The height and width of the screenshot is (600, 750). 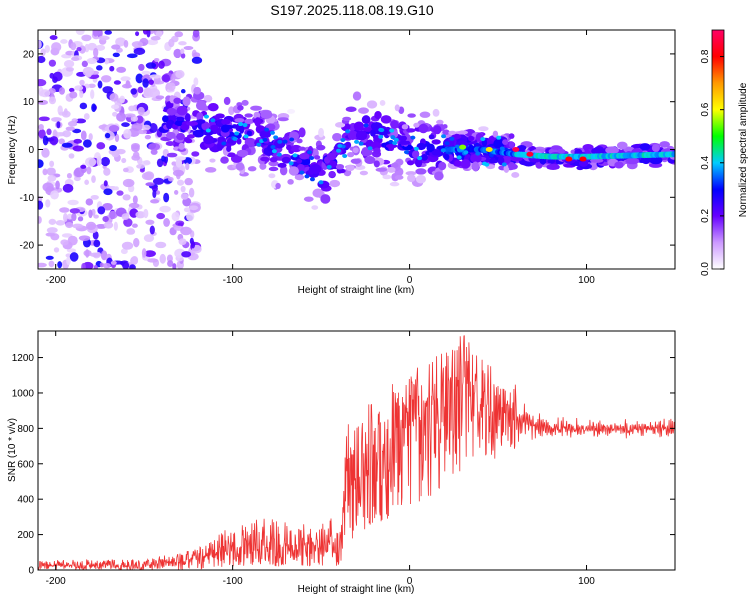 I want to click on colorbar-ticks: 0.0 0.2 0.4 0.6 0.8, so click(x=712, y=162).